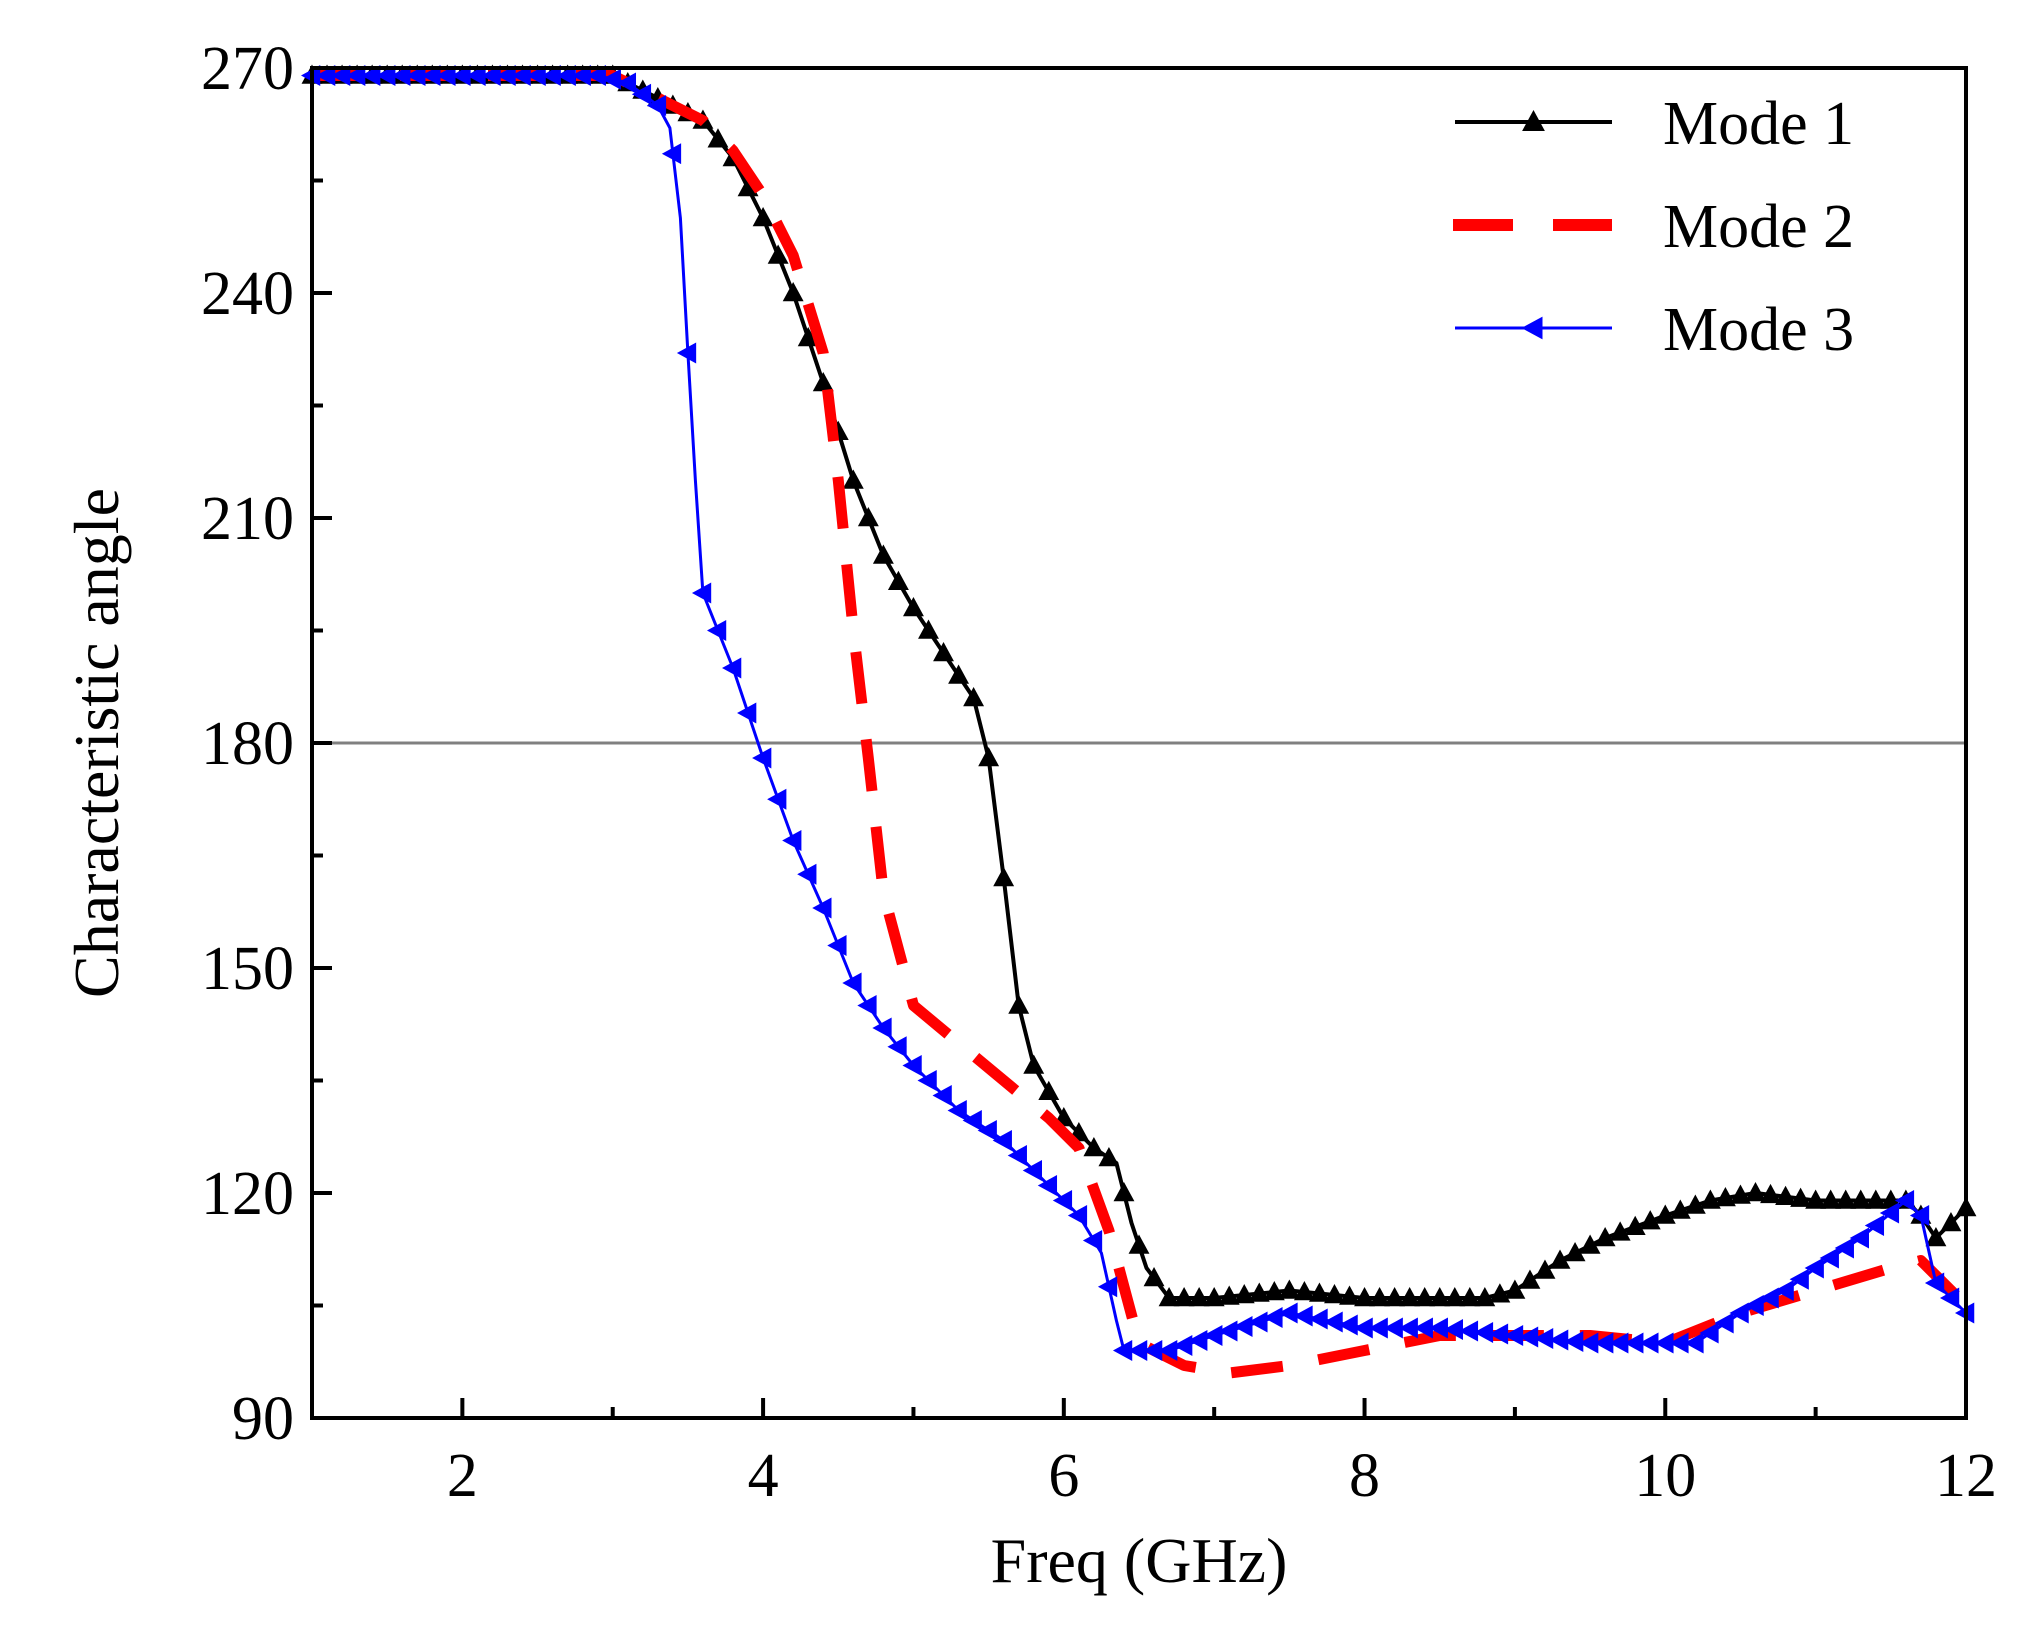 The width and height of the screenshot is (2017, 1634). Describe the element at coordinates (1966, 1476) in the screenshot. I see `x-tick-label: 12` at that location.